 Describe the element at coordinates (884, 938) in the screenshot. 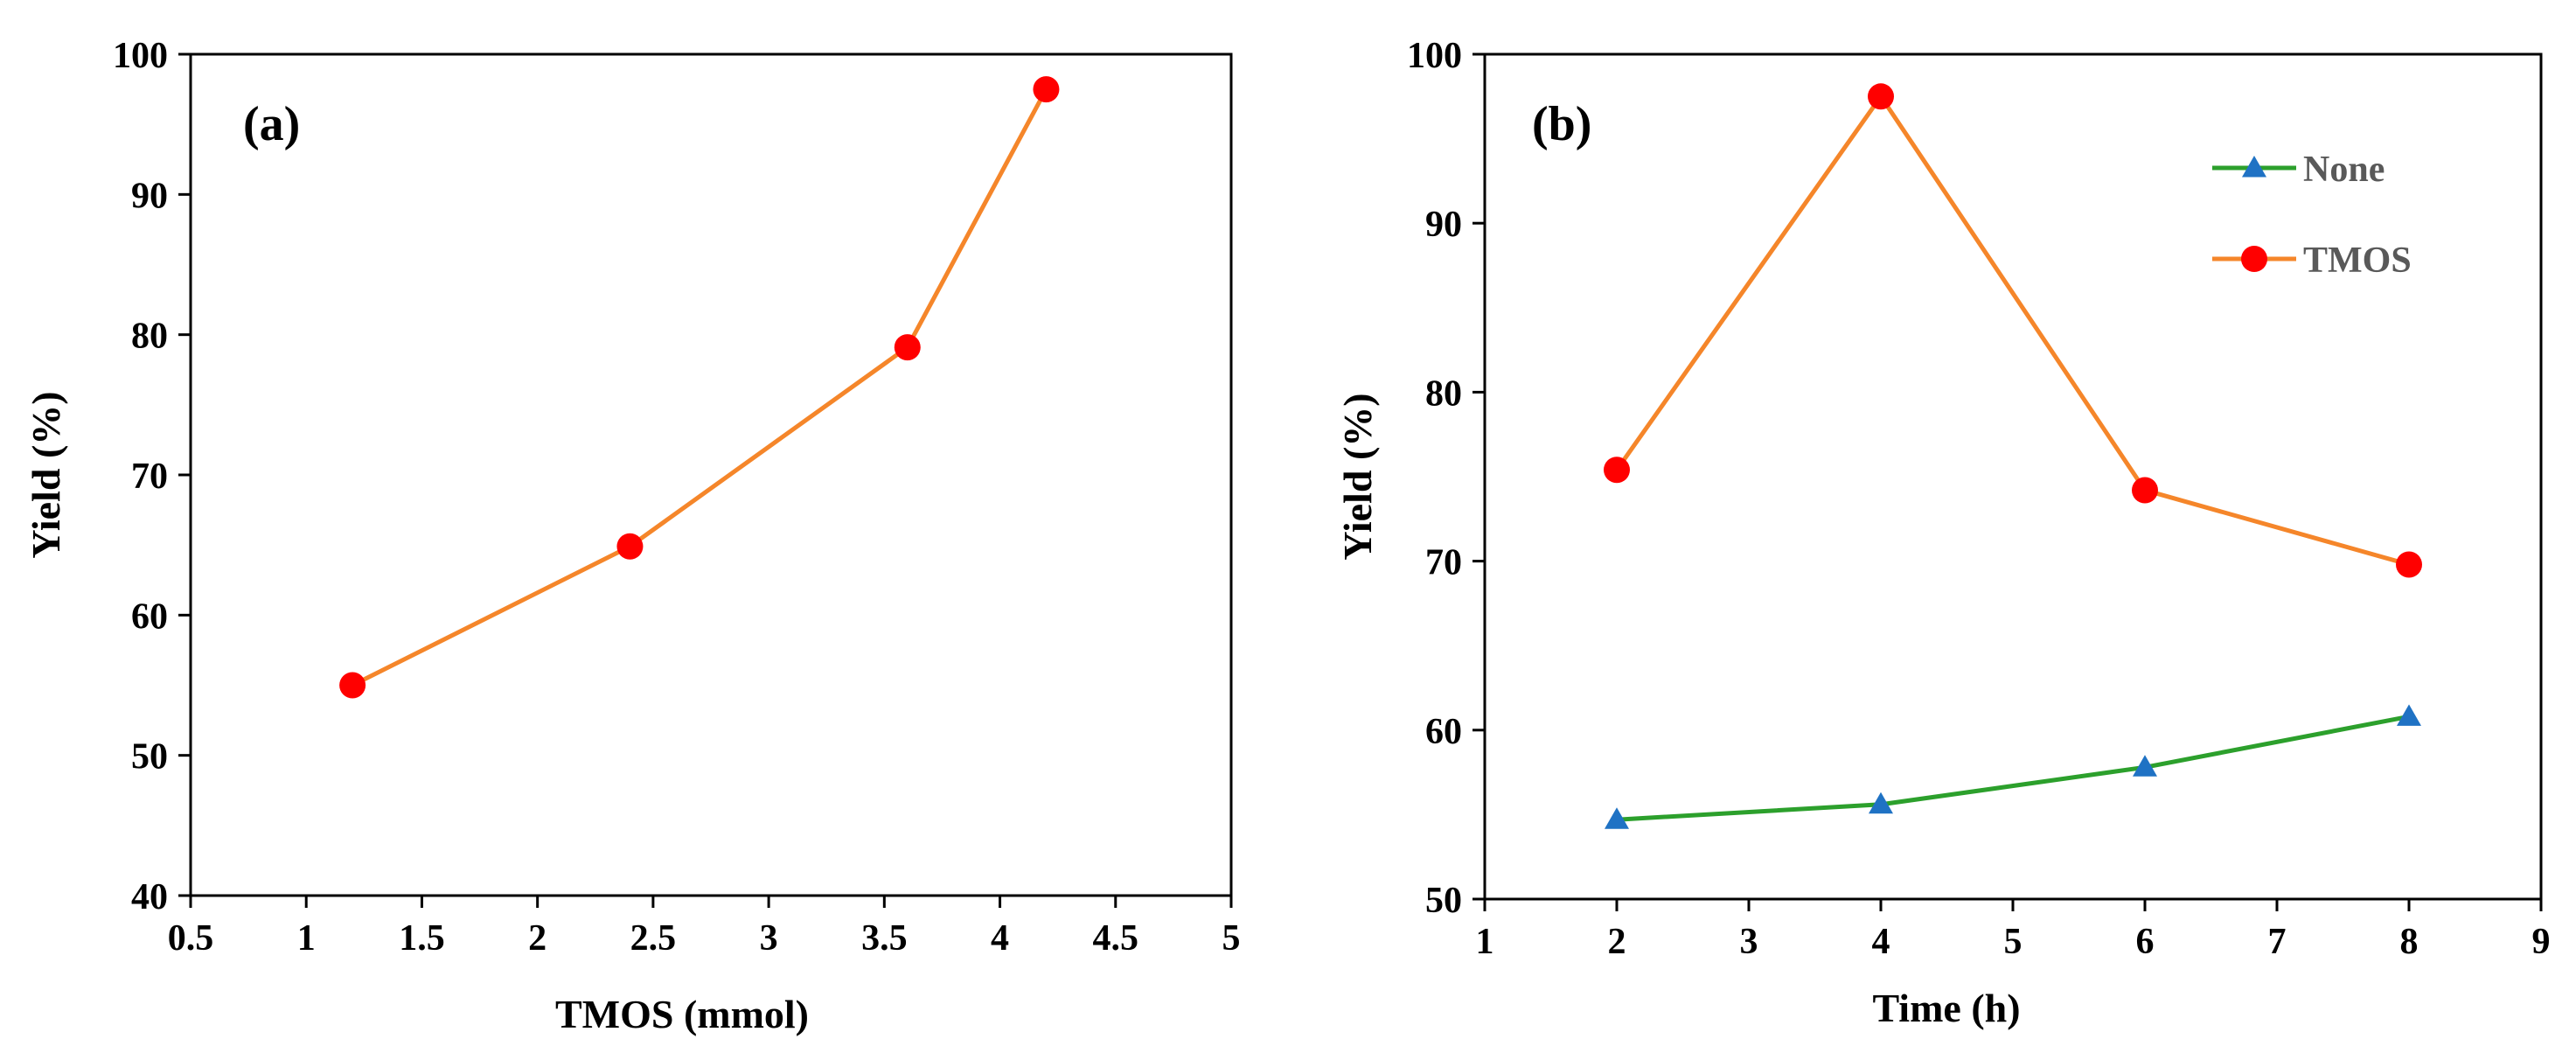

I see `x-tick-label: 3.5` at that location.